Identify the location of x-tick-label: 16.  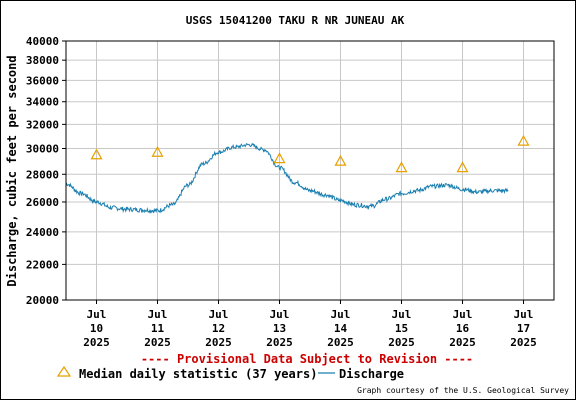
(463, 328).